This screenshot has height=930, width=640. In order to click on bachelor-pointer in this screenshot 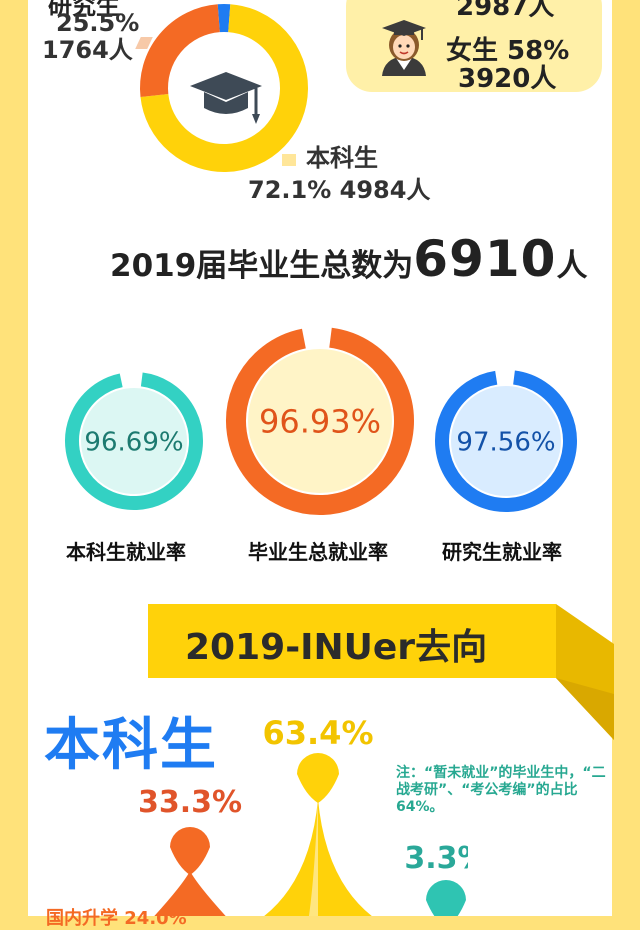, I will do `click(289, 160)`.